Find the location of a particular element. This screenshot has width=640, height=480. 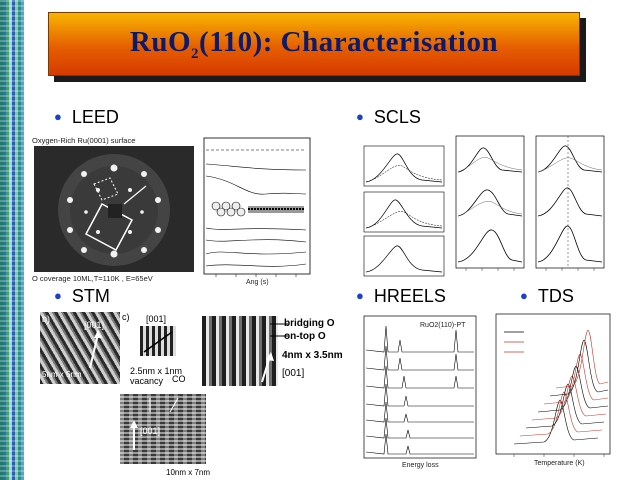

stm-d-arrow is located at coordinates (267, 367).